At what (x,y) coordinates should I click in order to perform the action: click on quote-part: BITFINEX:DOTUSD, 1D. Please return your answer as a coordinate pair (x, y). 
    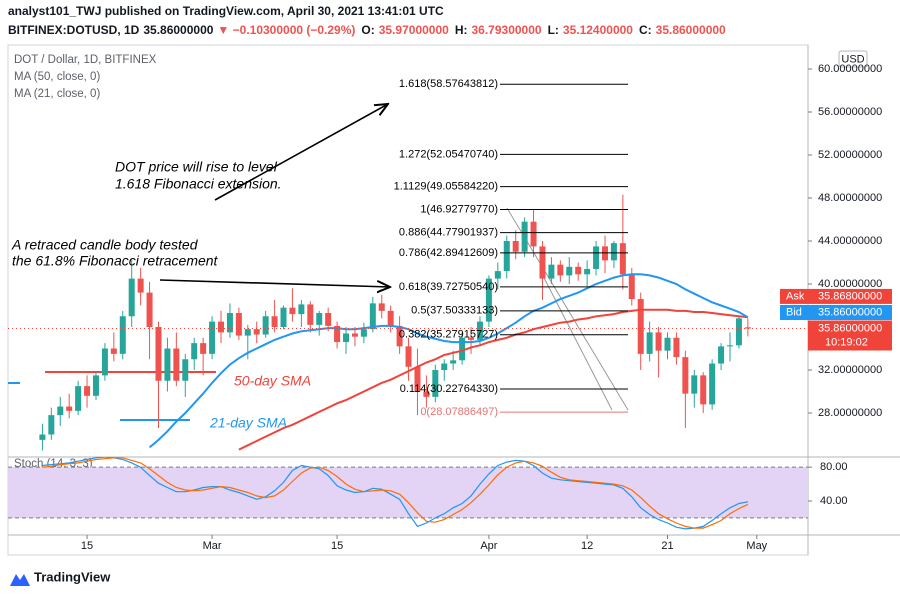
    Looking at the image, I should click on (74, 30).